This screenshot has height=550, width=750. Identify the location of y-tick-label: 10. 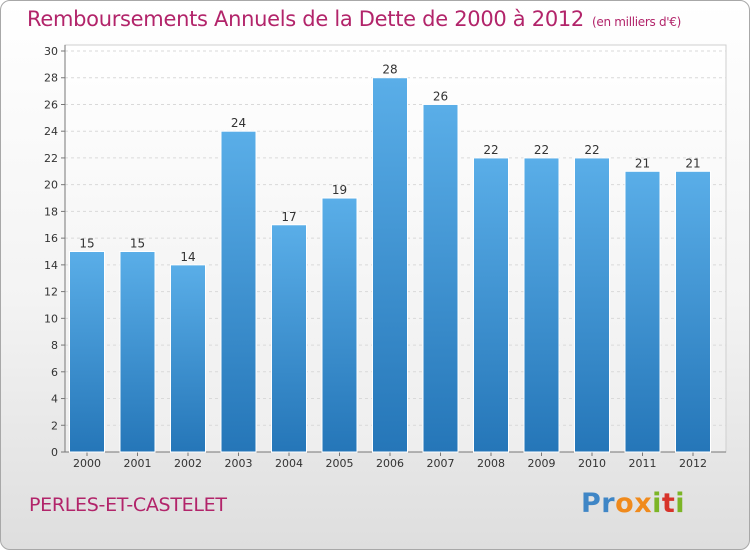
(51, 318).